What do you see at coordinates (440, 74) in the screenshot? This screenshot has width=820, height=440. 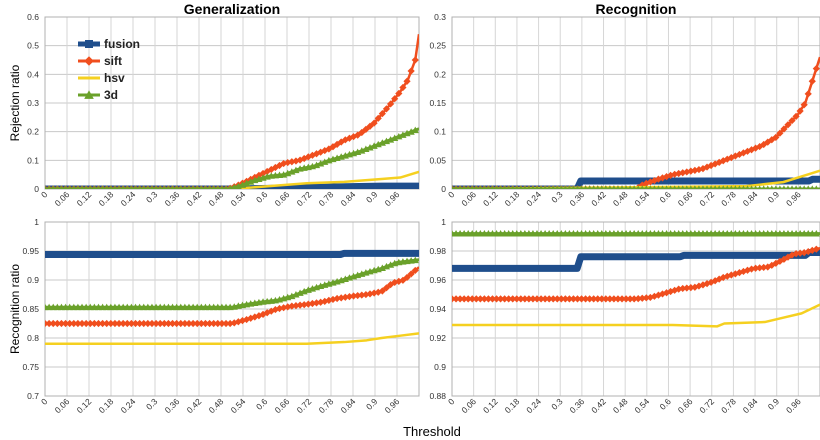 I see `y-tick-label: 0.2` at bounding box center [440, 74].